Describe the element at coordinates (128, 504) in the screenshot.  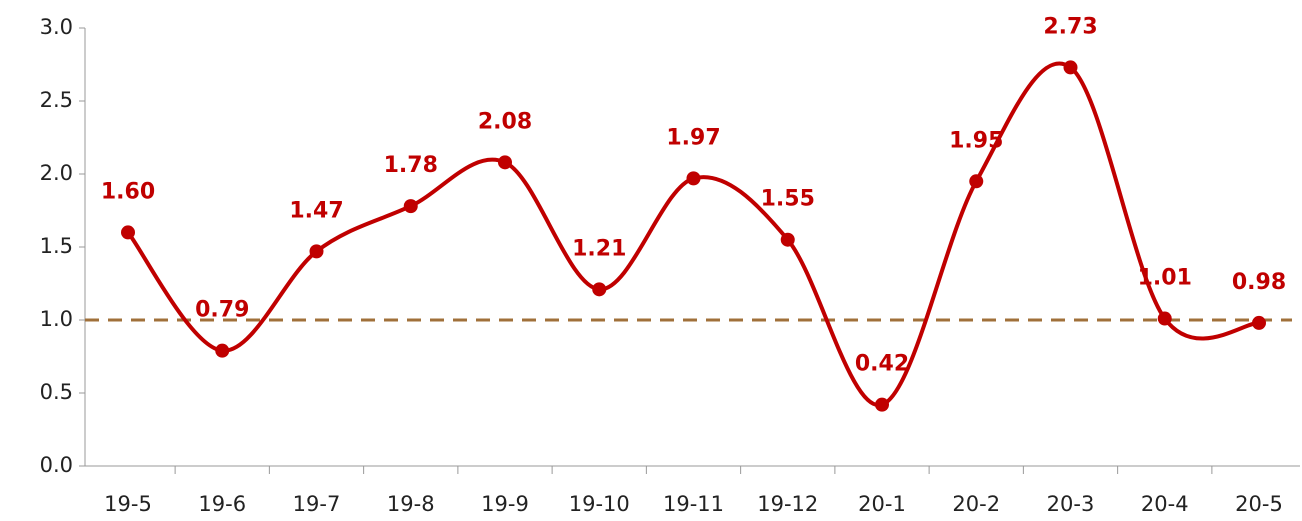
I see `x-tick-label: 19-5` at that location.